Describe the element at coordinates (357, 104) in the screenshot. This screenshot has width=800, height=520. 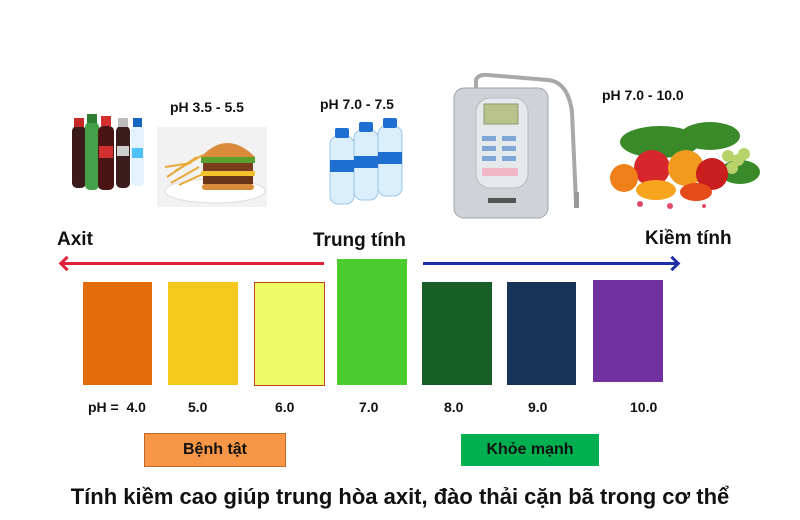
I see `neutral-ph-range: pH 7.0 - 7.5` at that location.